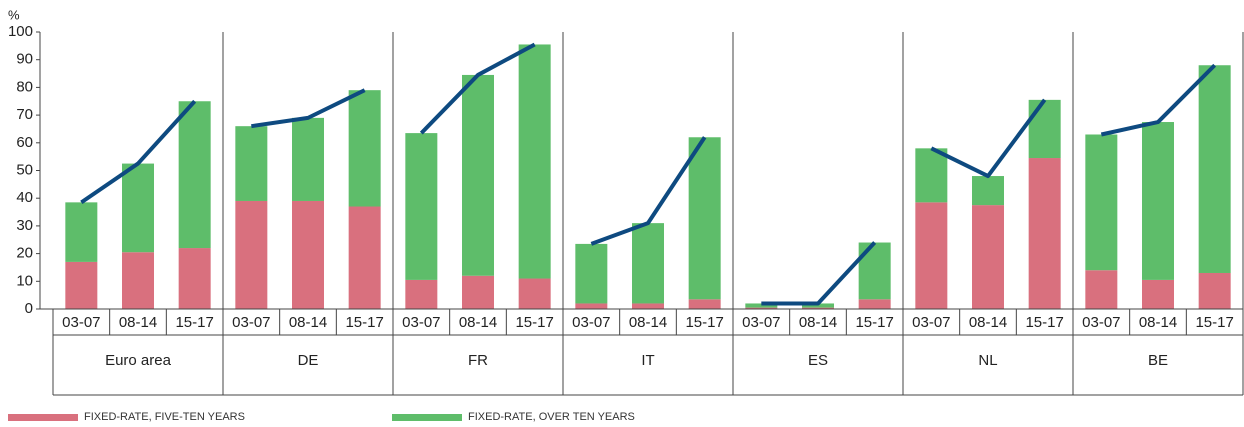  Describe the element at coordinates (14, 14) in the screenshot. I see `y-axis-label: %` at that location.